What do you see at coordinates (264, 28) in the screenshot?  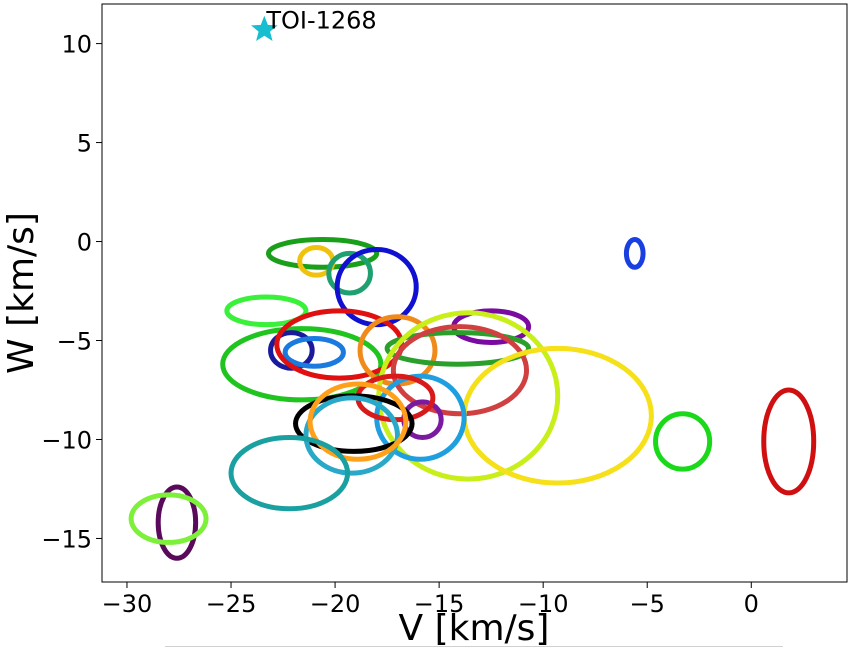 I see `target-star-icon` at bounding box center [264, 28].